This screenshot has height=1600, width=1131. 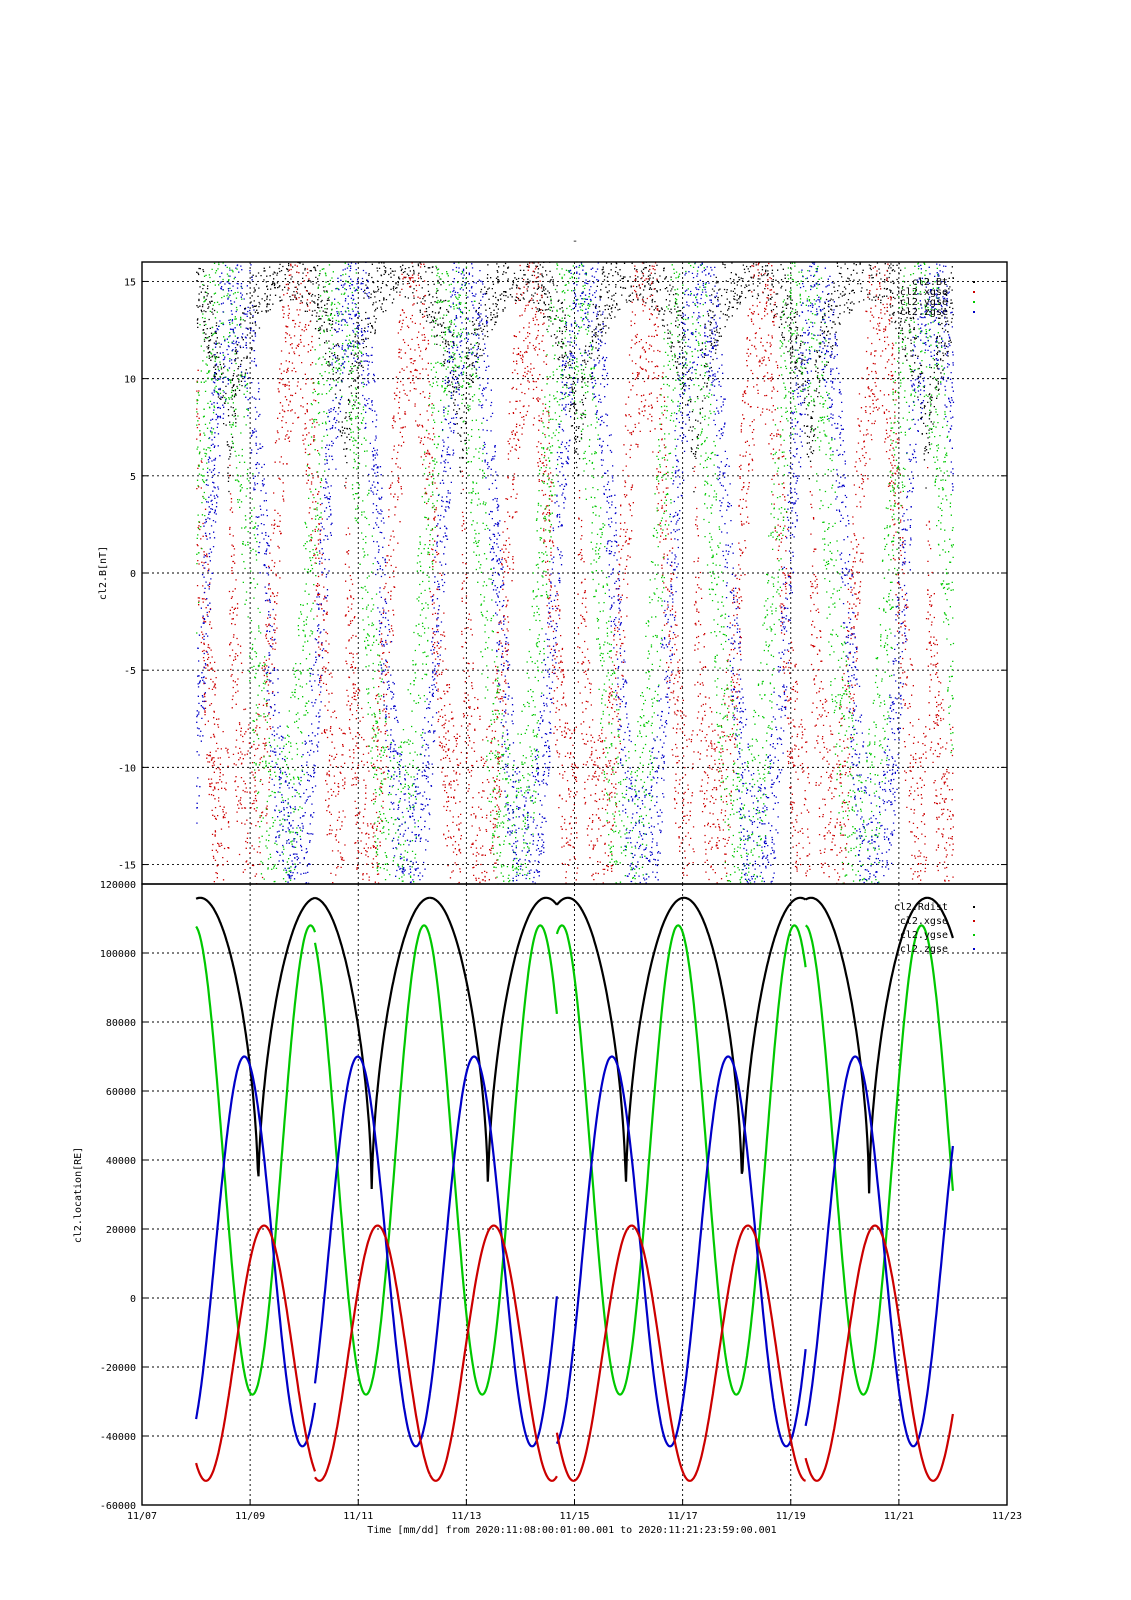 What do you see at coordinates (924, 302) in the screenshot?
I see `top-legend-label: cl2.ygse` at bounding box center [924, 302].